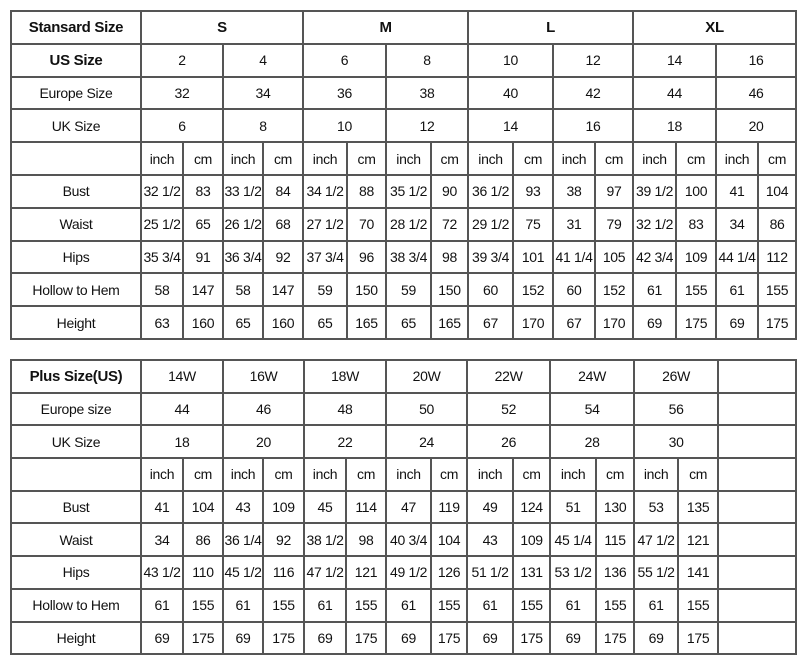 Image resolution: width=800 pixels, height=661 pixels. Describe the element at coordinates (409, 507) in the screenshot. I see `measurement-value: 47` at that location.